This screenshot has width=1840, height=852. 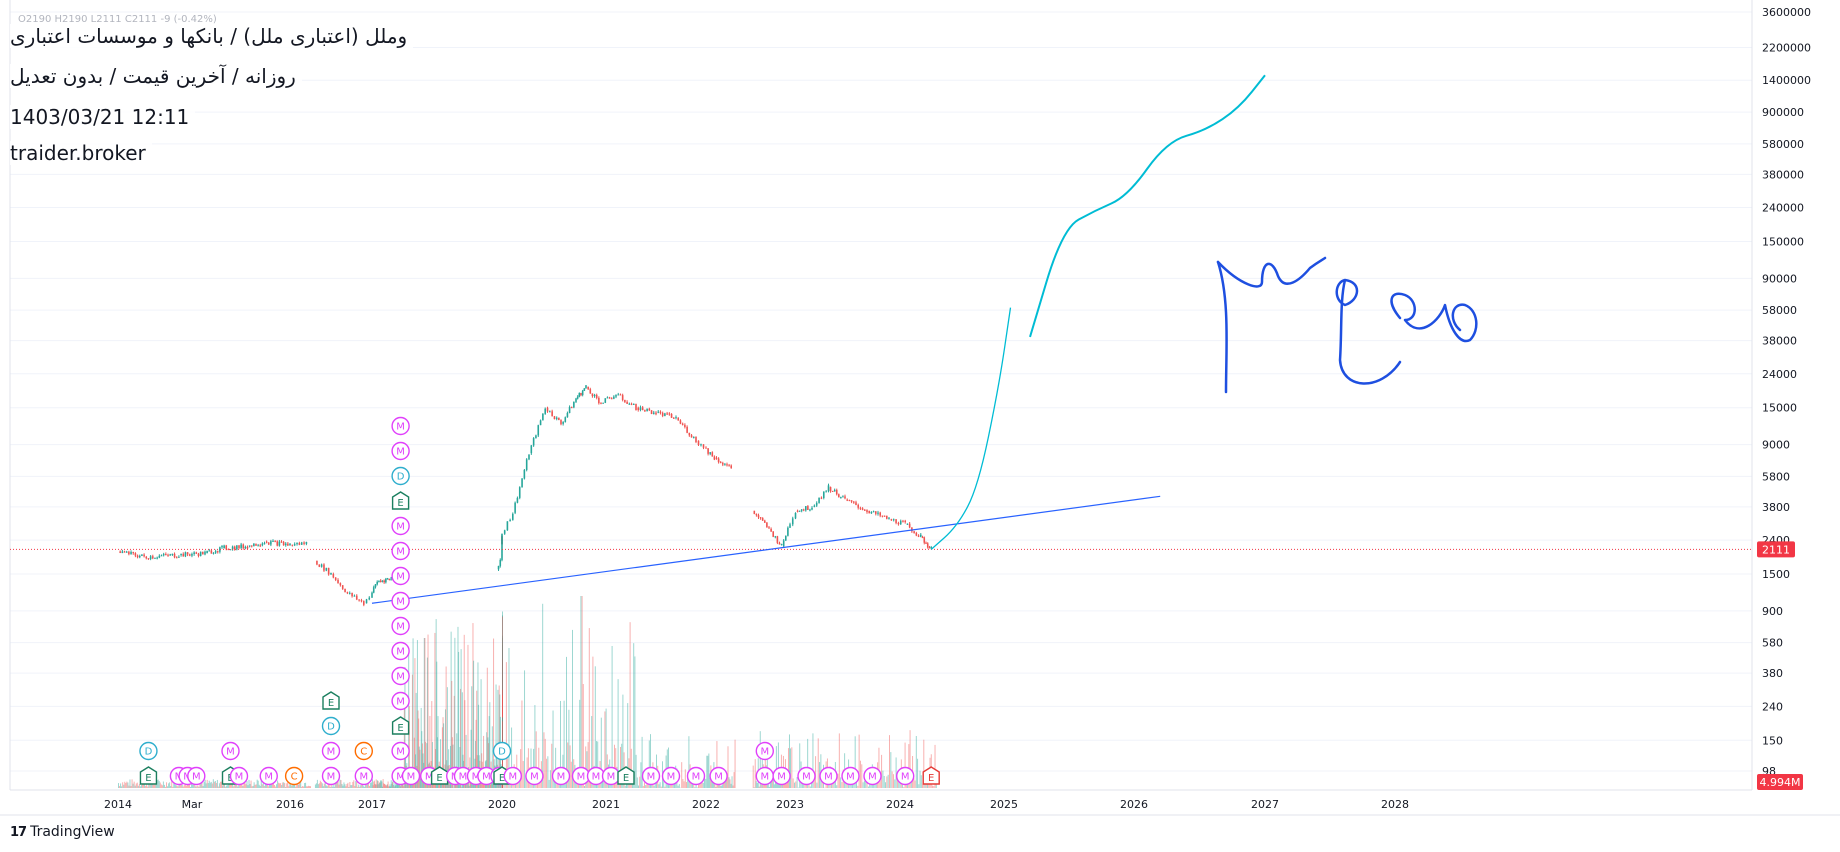 I want to click on tradingview-logo: 𝟭𝟳 TradingView, so click(x=62, y=832).